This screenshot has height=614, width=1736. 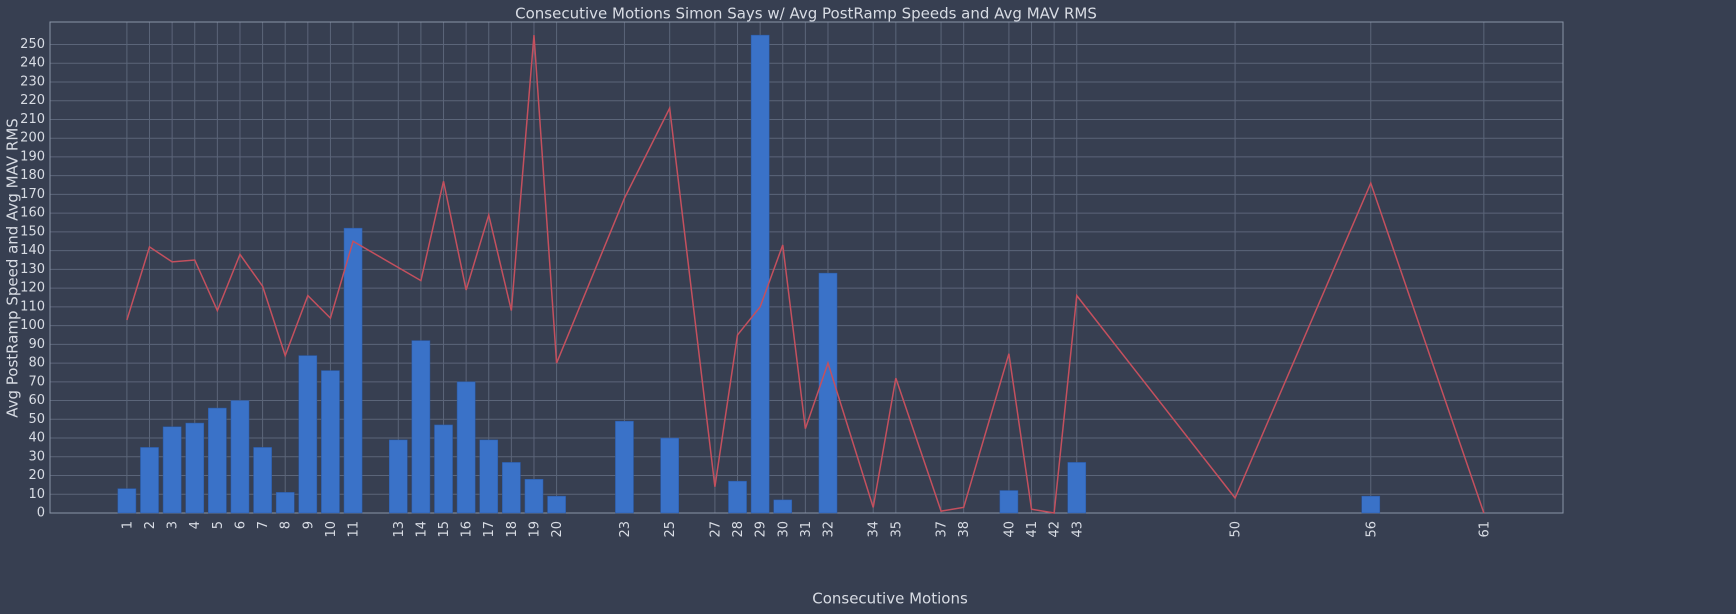 What do you see at coordinates (41, 513) in the screenshot?
I see `y-tick-label: 0` at bounding box center [41, 513].